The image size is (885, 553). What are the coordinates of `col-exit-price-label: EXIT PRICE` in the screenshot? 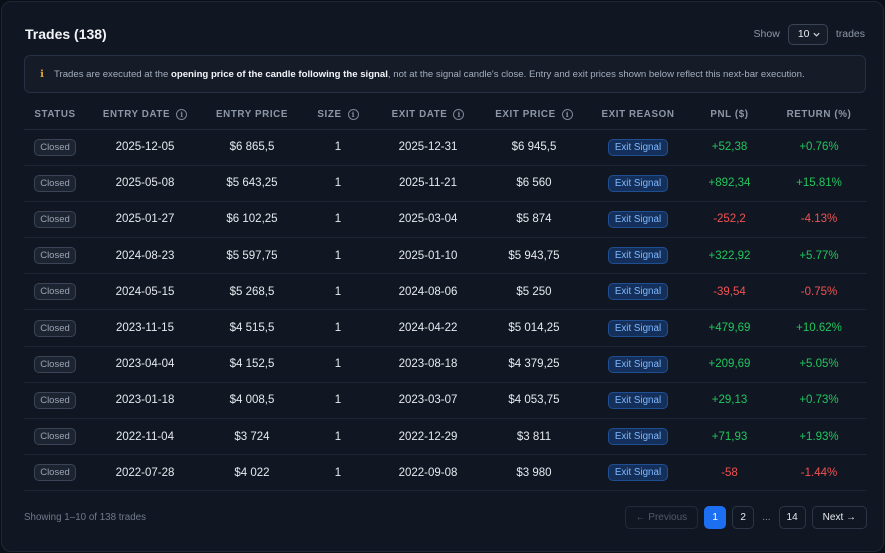 It's located at (525, 114).